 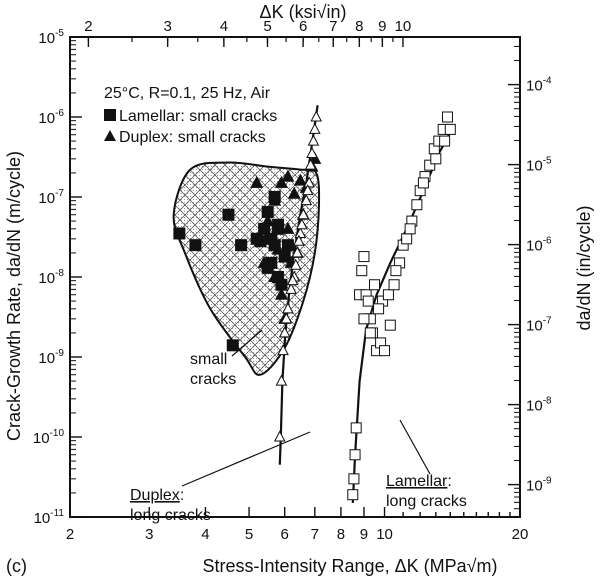 I want to click on x-tick-label: 9, so click(x=364, y=534).